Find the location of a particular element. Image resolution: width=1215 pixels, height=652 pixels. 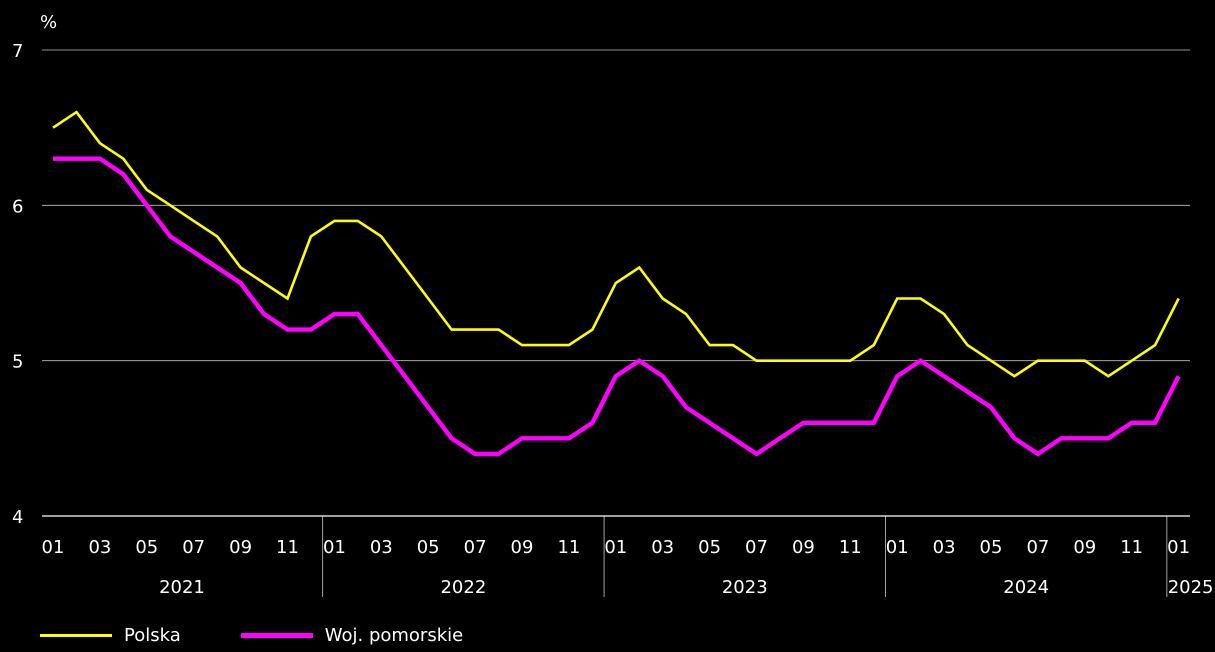

legend-item-polska: Polska is located at coordinates (110, 635).